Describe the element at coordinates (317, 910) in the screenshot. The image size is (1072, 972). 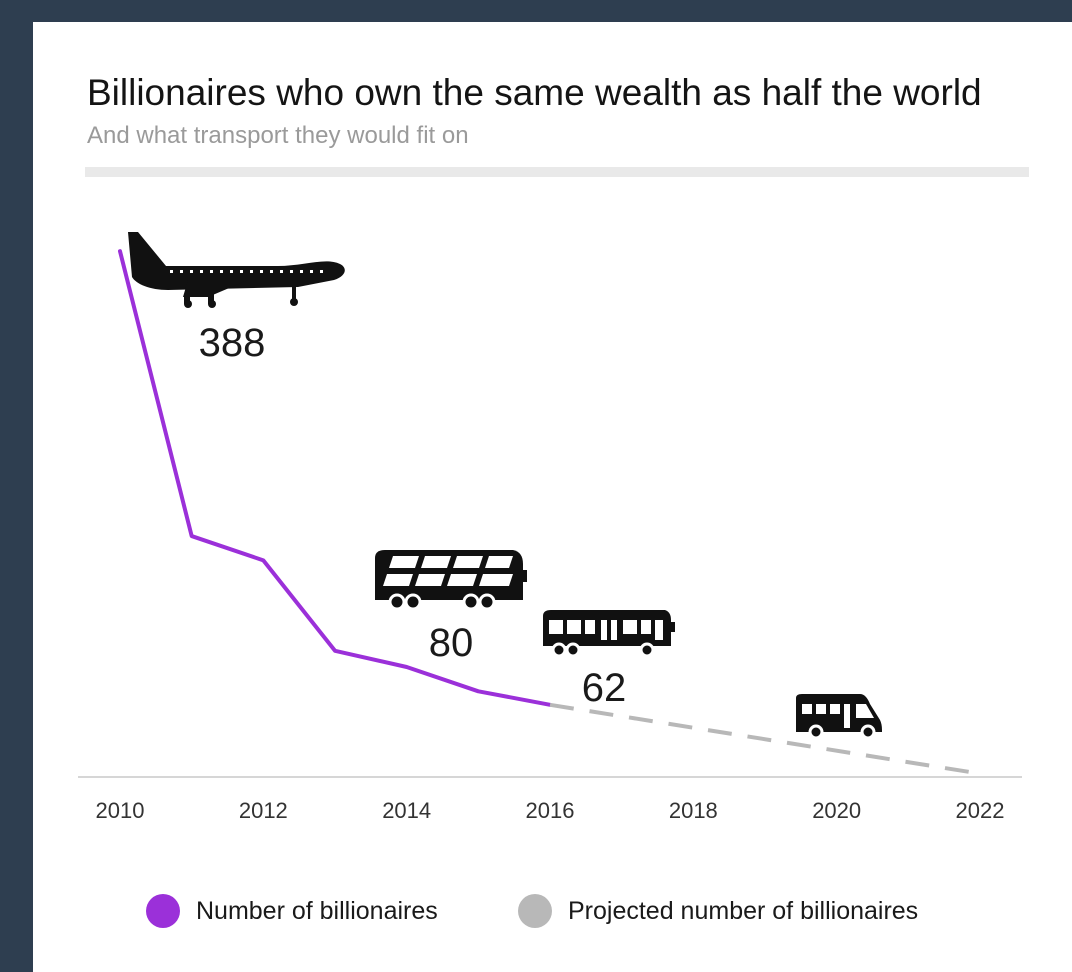
I see `legend-label-actual: Number of billionaires` at that location.